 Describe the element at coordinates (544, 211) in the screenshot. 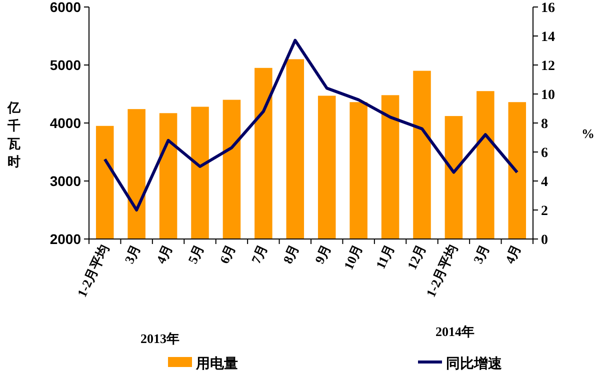

I see `y2-tick-label: 2` at that location.